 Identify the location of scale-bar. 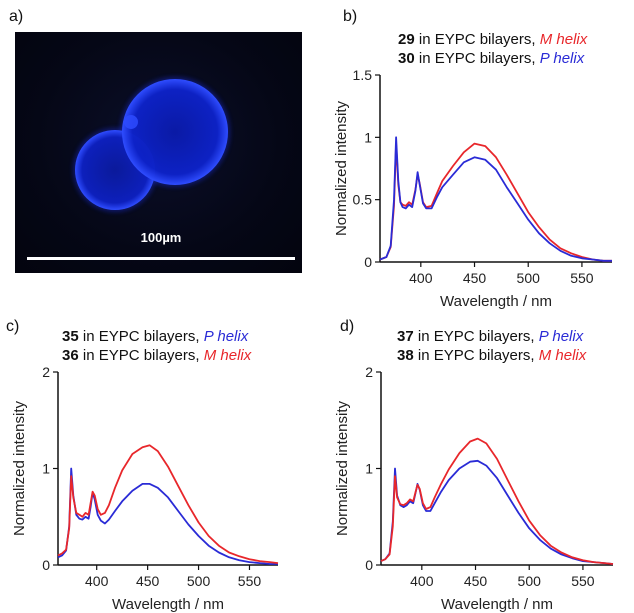
(161, 258).